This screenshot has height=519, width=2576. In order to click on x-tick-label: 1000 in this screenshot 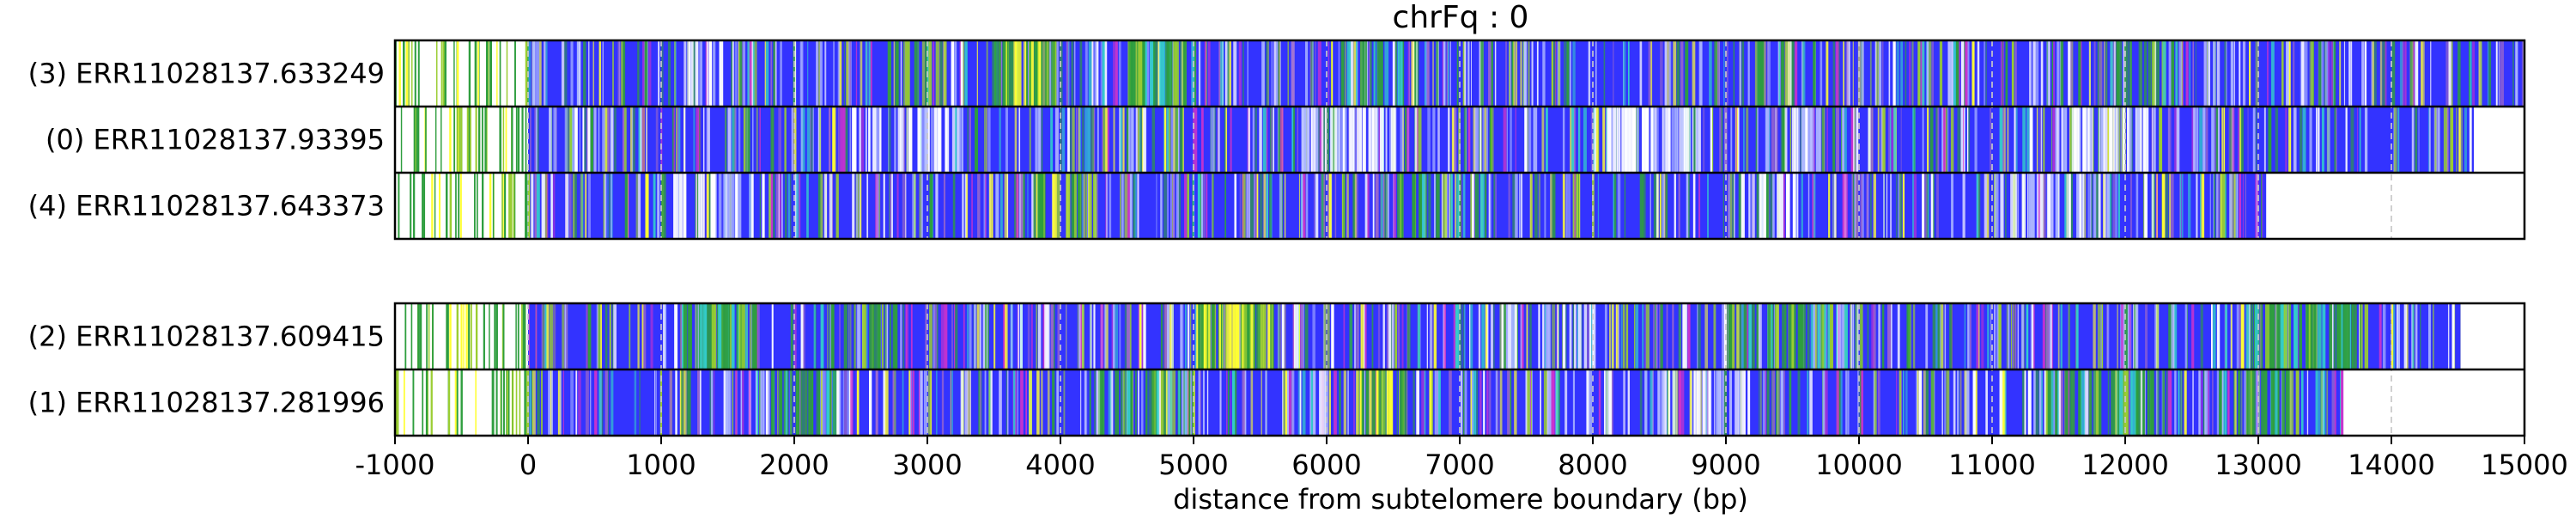, I will do `click(661, 465)`.